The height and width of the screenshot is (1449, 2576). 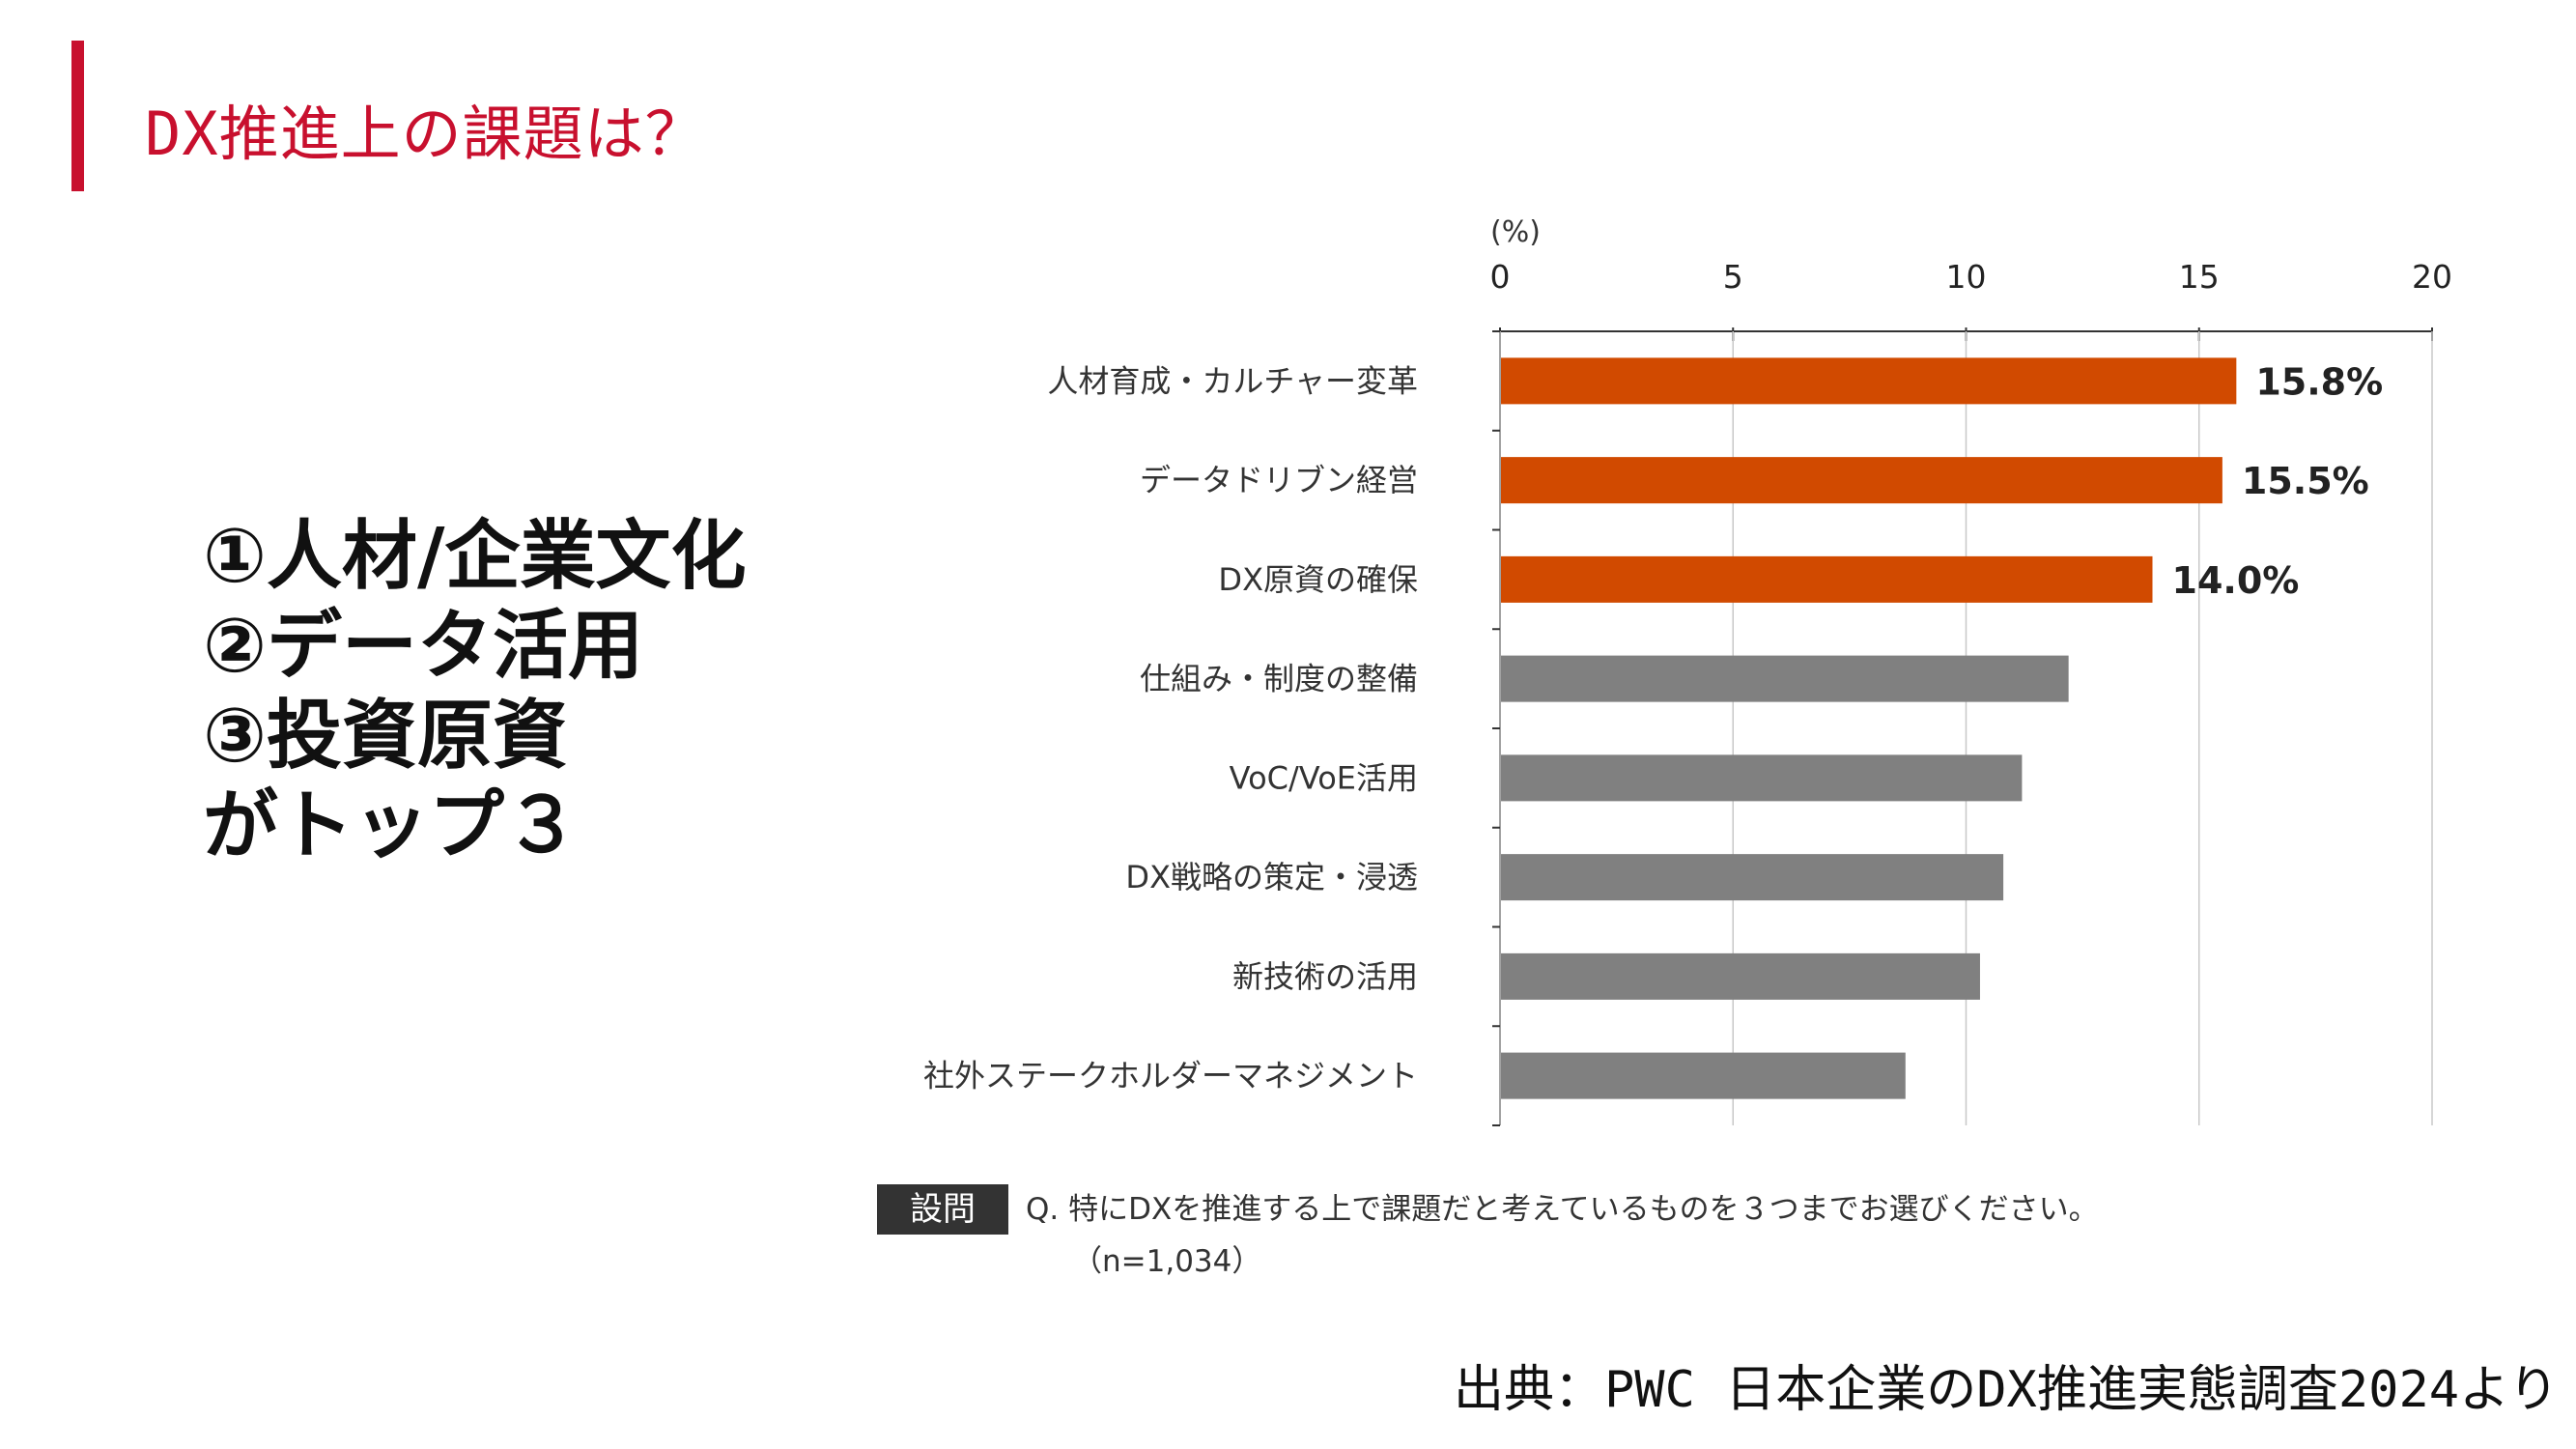 I want to click on data-label: 15.8%, so click(x=2319, y=381).